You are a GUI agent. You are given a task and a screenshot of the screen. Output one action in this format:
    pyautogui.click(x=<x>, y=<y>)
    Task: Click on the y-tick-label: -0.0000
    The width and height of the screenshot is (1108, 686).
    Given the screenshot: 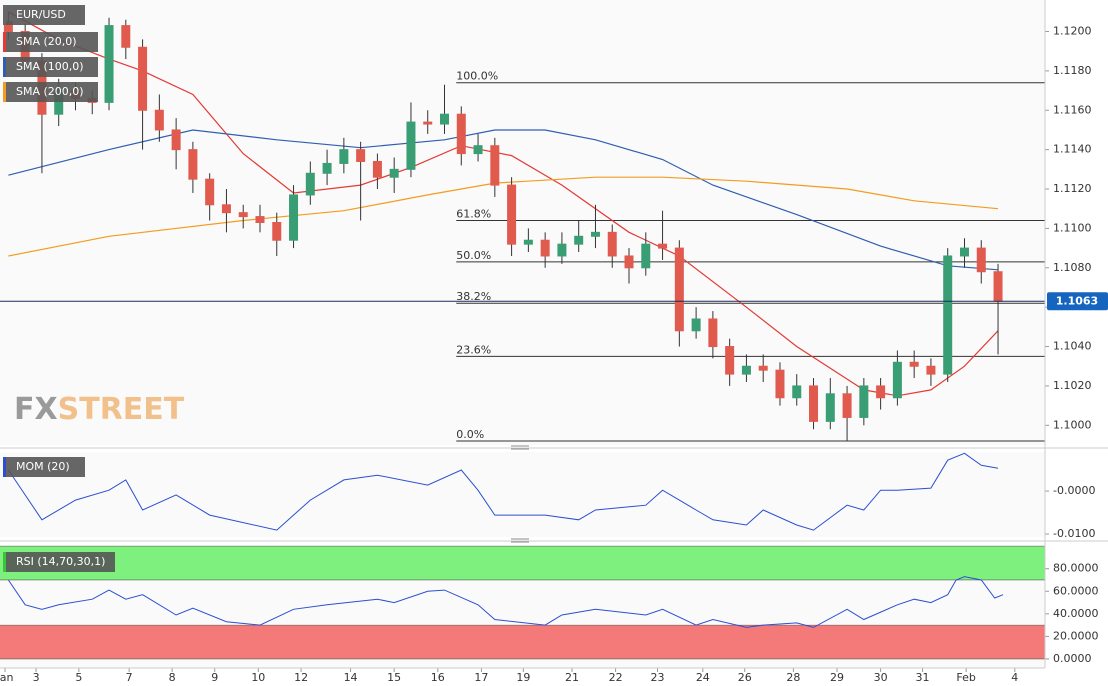 What is the action you would take?
    pyautogui.click(x=1074, y=490)
    